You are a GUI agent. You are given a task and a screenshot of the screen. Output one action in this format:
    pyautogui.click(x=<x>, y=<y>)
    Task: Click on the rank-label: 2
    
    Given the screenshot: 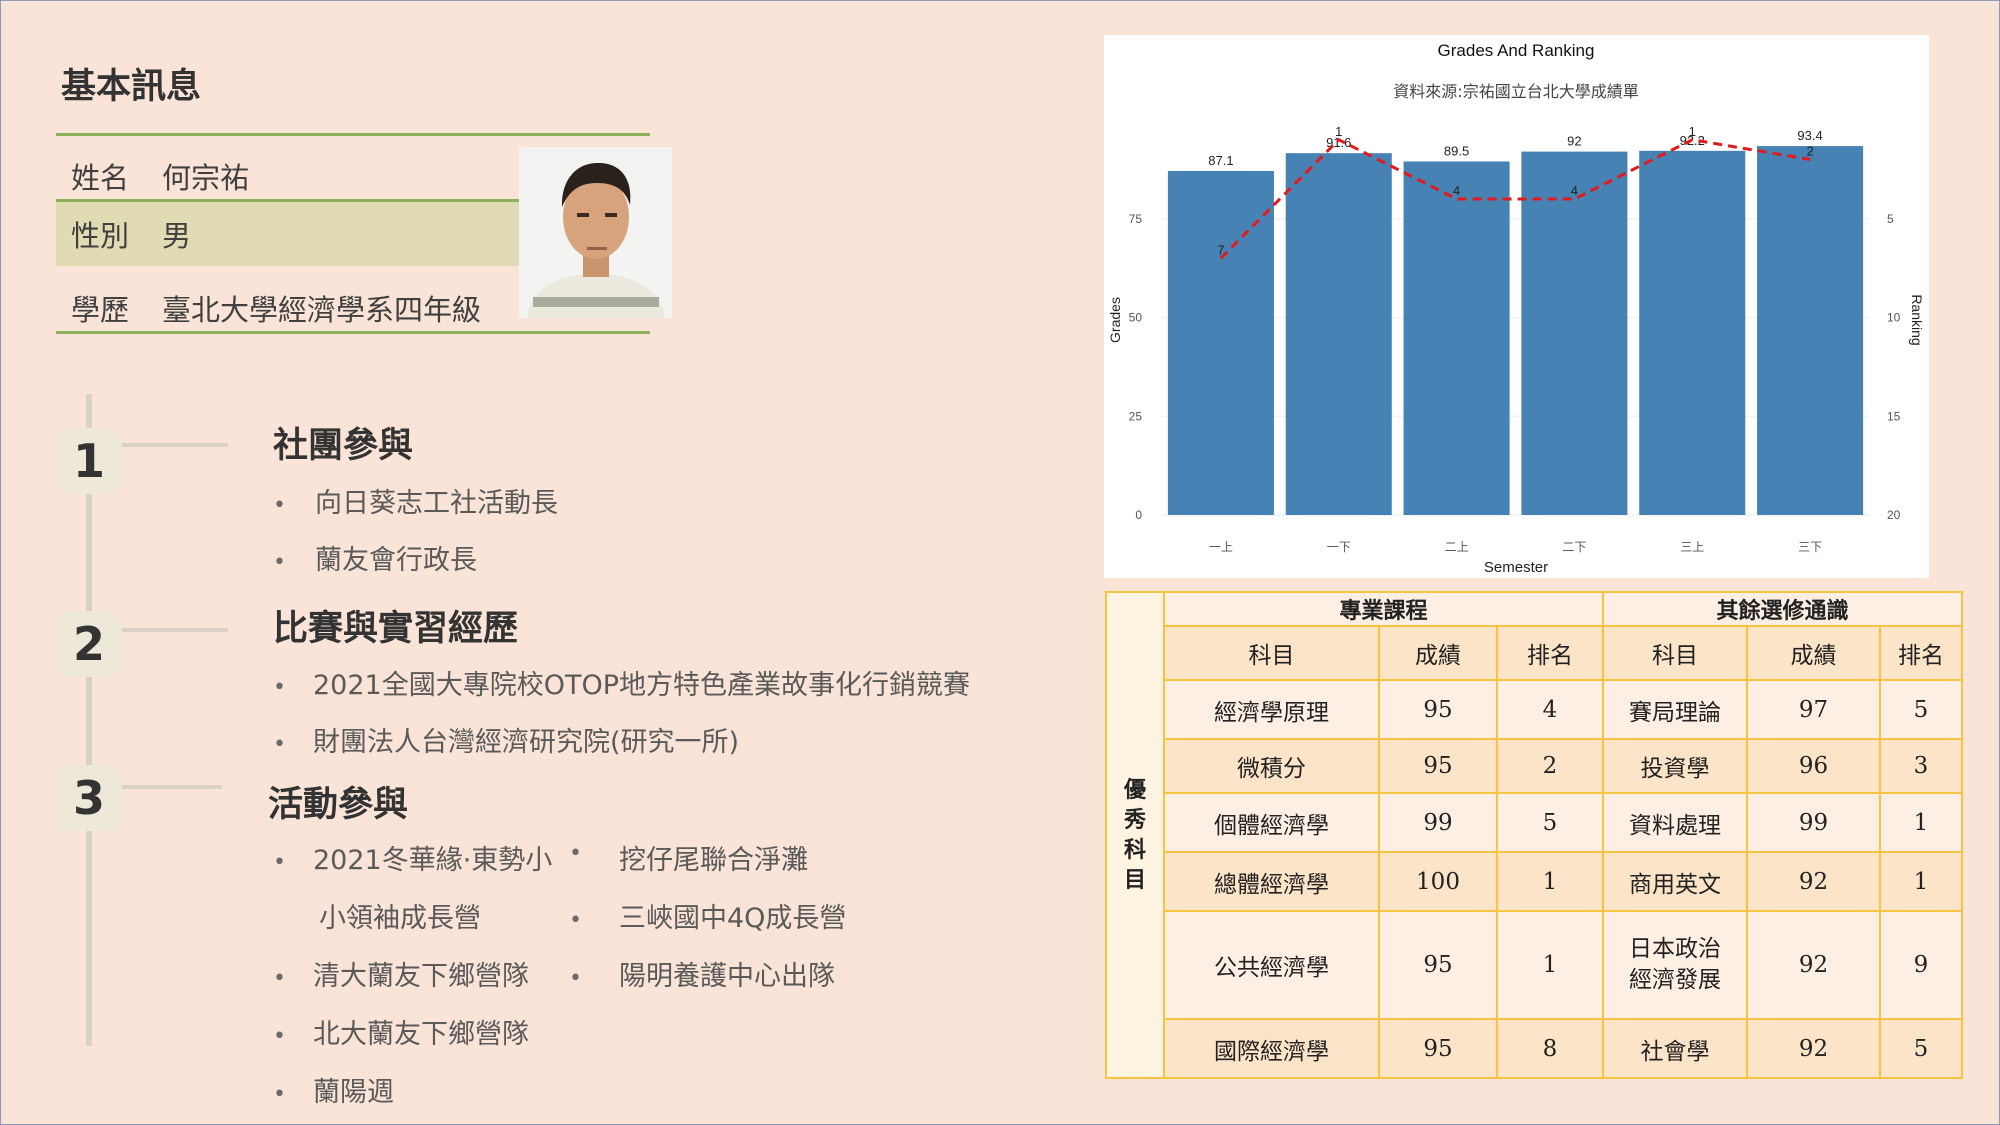 What is the action you would take?
    pyautogui.click(x=1809, y=151)
    